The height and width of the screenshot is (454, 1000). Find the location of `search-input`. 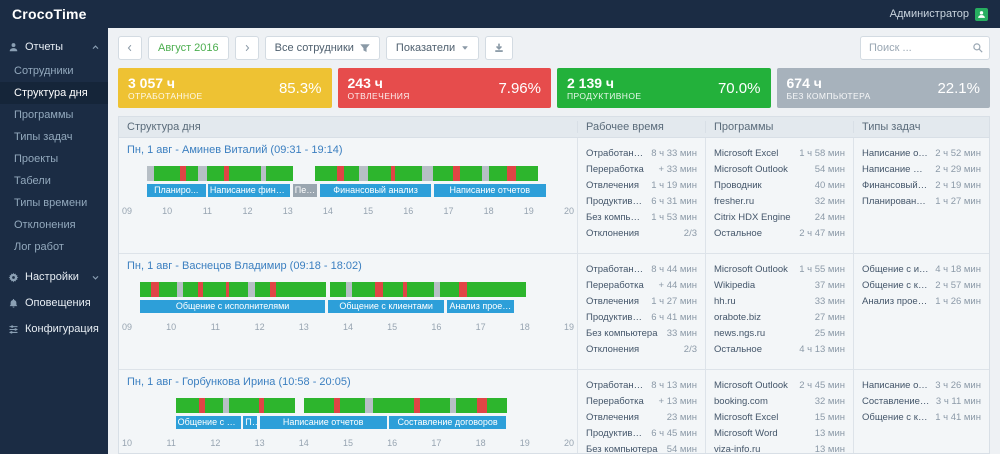

search-input is located at coordinates (925, 48).